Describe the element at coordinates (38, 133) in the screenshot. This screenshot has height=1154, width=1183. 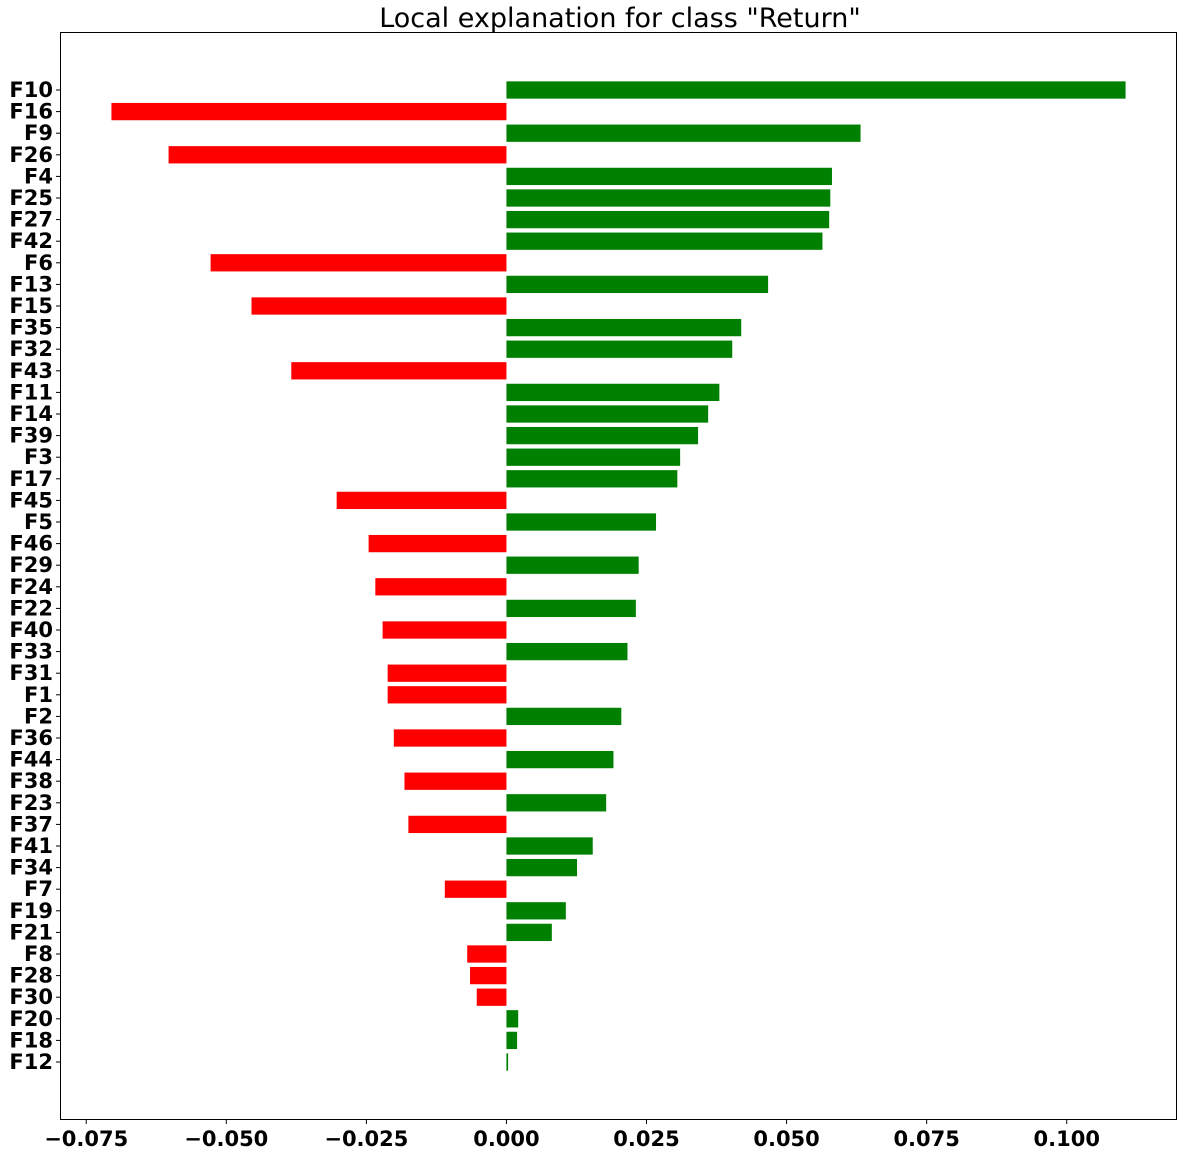
I see `y-tick-label: F9` at that location.